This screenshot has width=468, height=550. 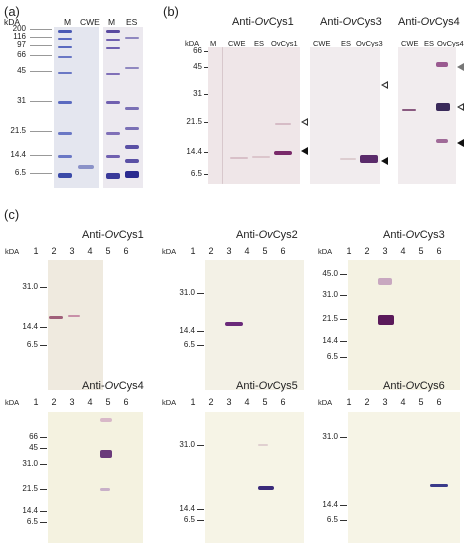 What do you see at coordinates (404, 477) in the screenshot?
I see `blot-c6-membrane` at bounding box center [404, 477].